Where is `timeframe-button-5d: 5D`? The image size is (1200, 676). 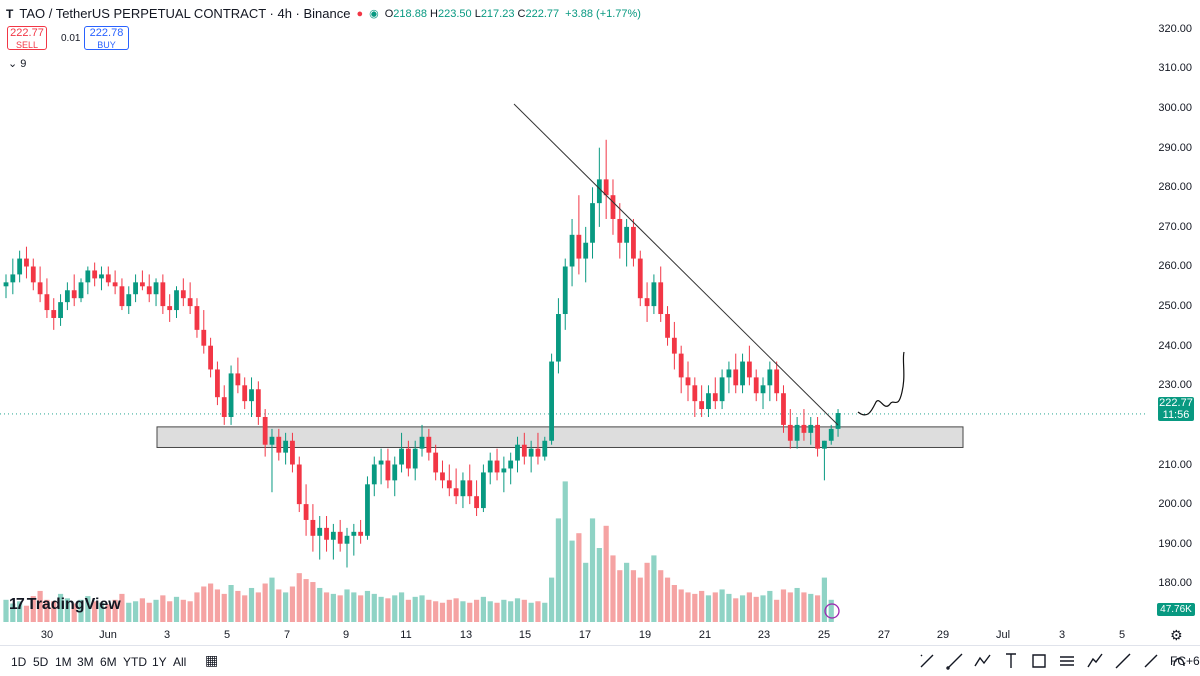
timeframe-button-5d: 5D is located at coordinates (41, 662).